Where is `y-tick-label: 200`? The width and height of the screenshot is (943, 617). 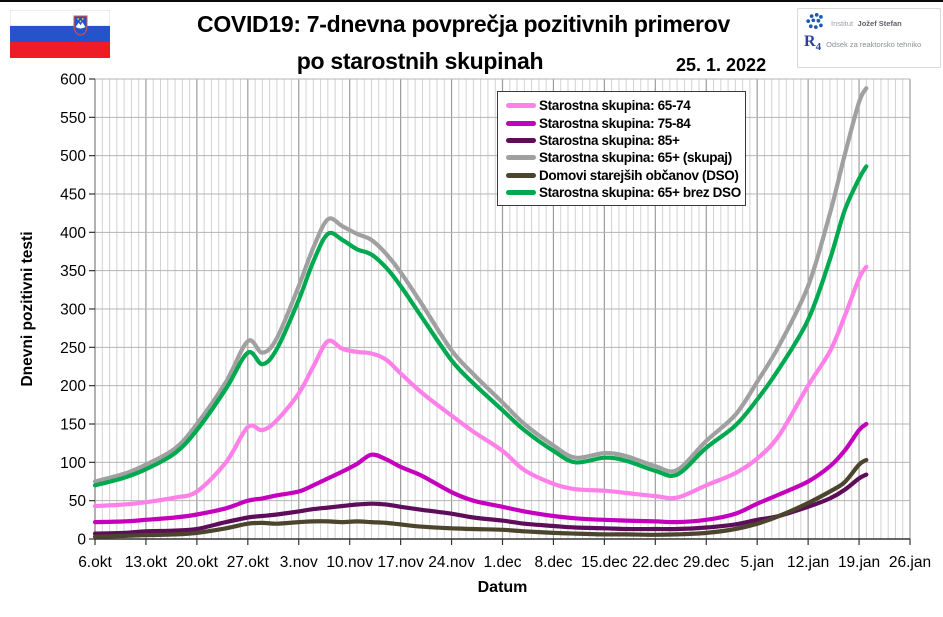 y-tick-label: 200 is located at coordinates (73, 386).